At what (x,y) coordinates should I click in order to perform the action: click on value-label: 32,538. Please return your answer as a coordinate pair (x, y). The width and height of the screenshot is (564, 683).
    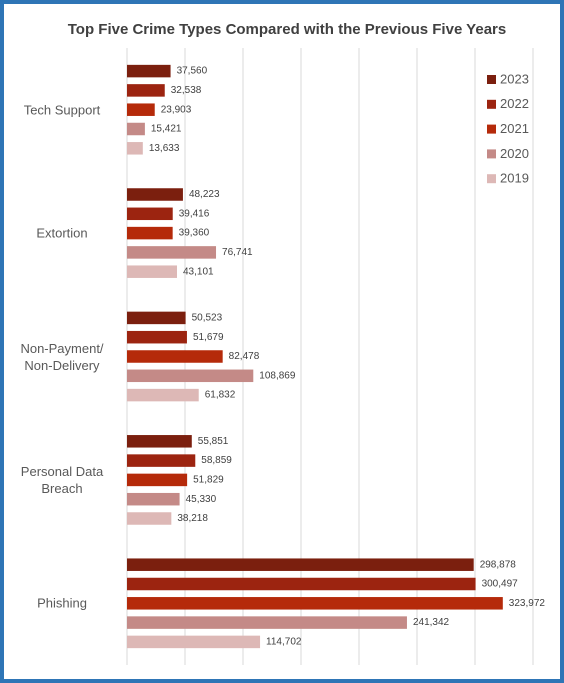
    Looking at the image, I should click on (186, 90).